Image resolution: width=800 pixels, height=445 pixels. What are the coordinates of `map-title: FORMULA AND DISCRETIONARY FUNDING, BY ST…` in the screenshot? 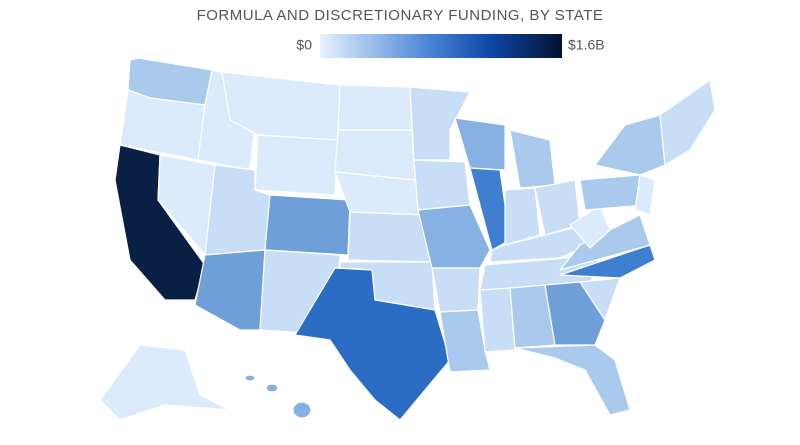 It's located at (400, 15).